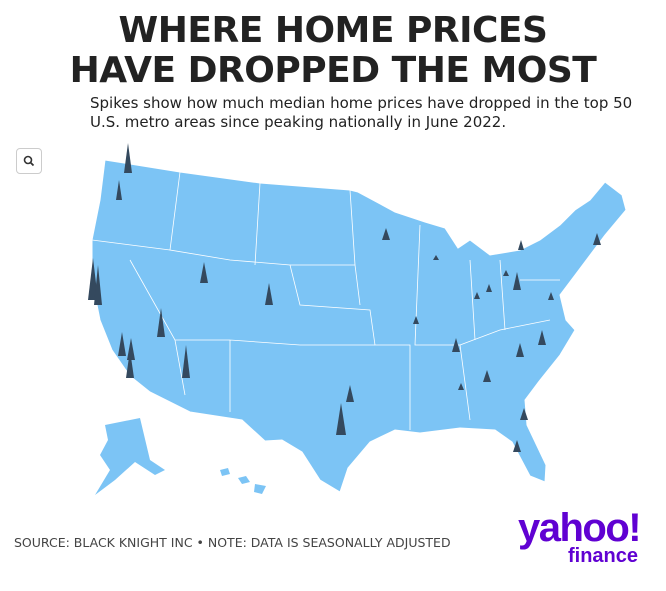  I want to click on title-line: WHERE HOME PRICES, so click(333, 30).